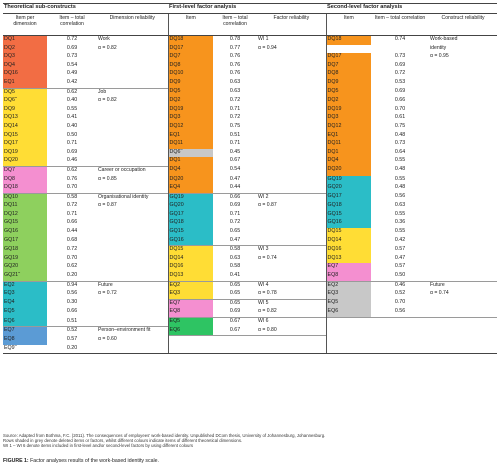 This screenshot has height=468, width=500. Describe the element at coordinates (190, 189) in the screenshot. I see `group2-item-cell: EQ4` at that location.